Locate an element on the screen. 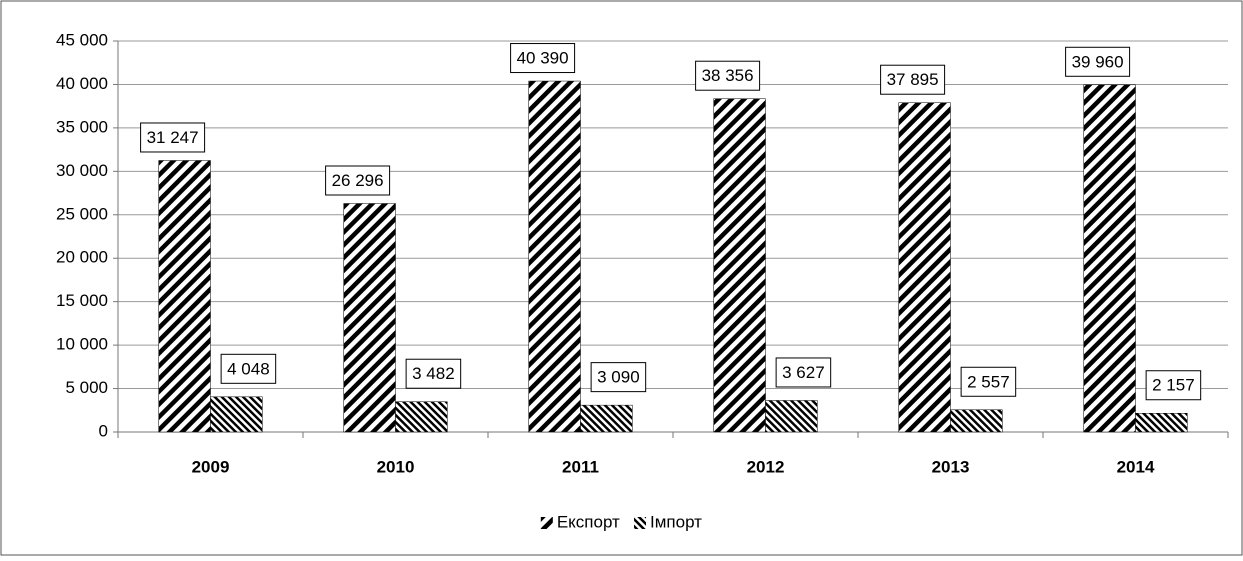 Image resolution: width=1243 pixels, height=561 pixels. data-label: 2 157 is located at coordinates (1173, 385).